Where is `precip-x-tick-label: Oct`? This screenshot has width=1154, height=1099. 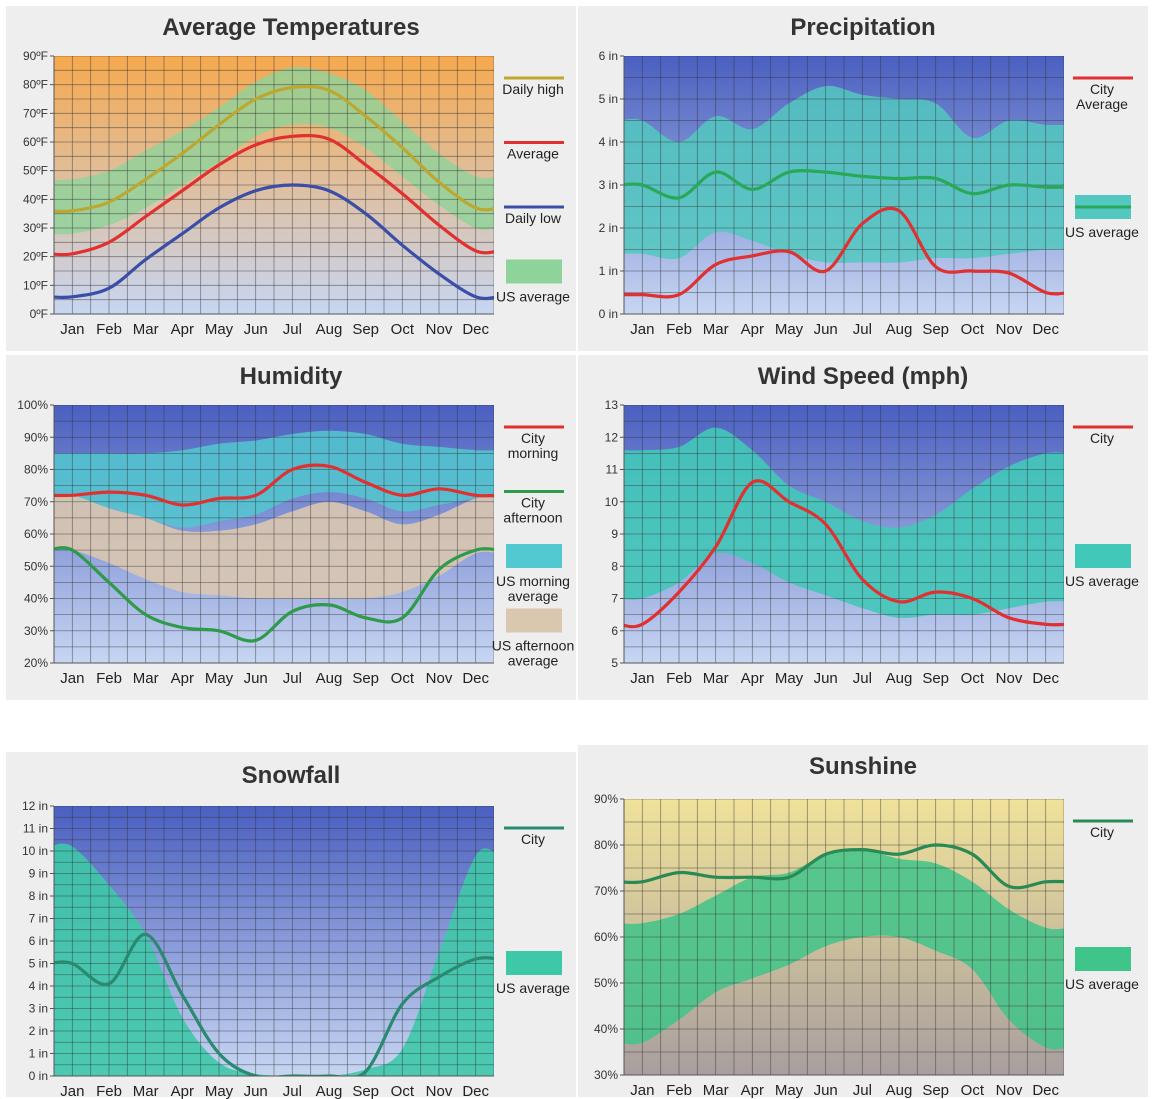 precip-x-tick-label: Oct is located at coordinates (973, 329).